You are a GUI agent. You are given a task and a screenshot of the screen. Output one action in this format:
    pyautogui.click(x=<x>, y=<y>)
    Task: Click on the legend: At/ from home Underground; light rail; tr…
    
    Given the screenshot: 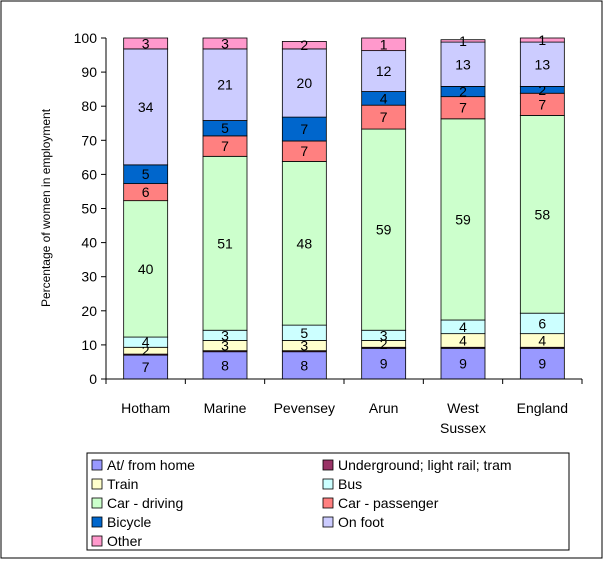 What is the action you would take?
    pyautogui.click(x=328, y=501)
    